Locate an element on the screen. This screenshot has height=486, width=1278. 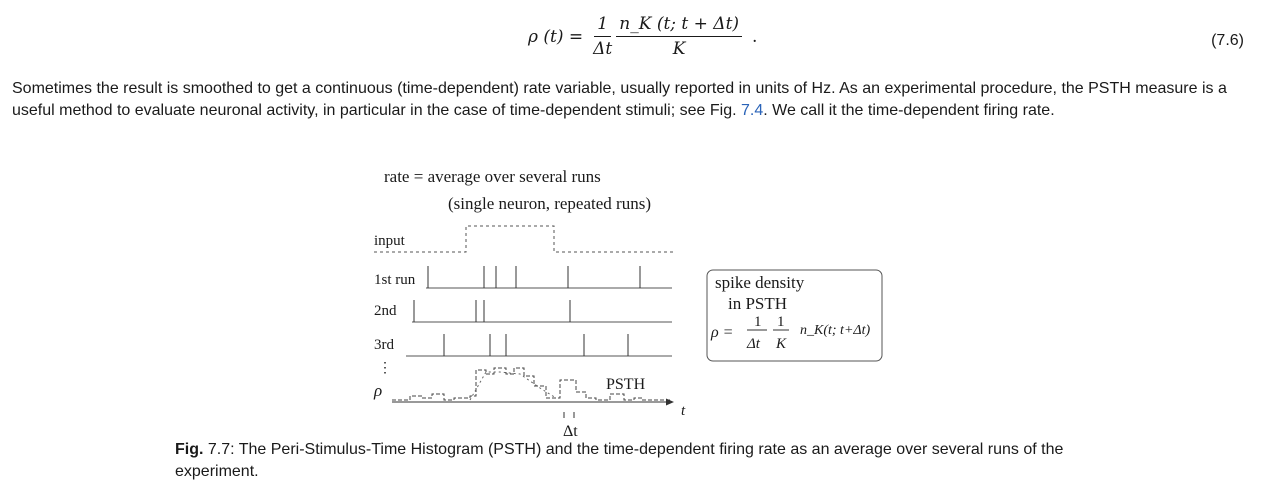
box-frac1-num: 1 is located at coordinates (758, 322).